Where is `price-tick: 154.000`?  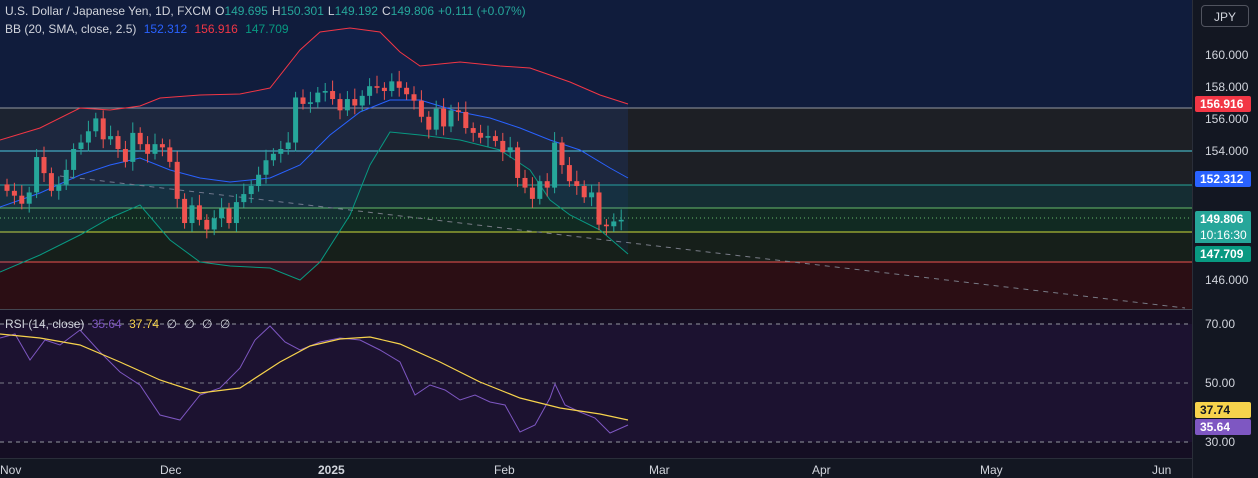
price-tick: 154.000 is located at coordinates (1227, 151).